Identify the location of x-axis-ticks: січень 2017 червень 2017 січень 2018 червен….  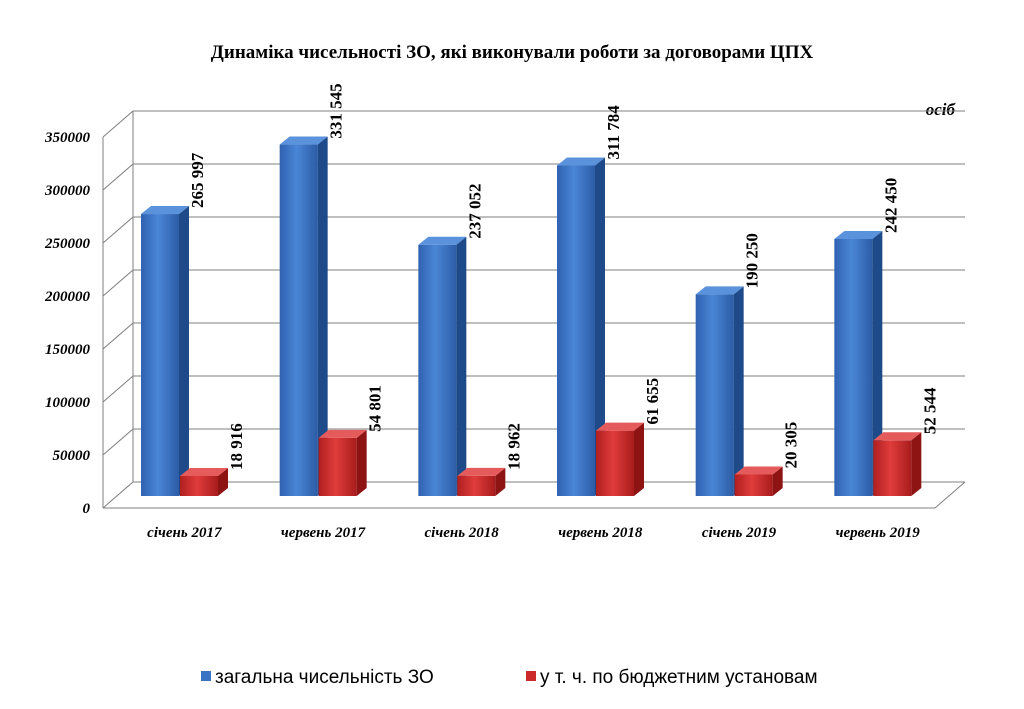
(533, 533).